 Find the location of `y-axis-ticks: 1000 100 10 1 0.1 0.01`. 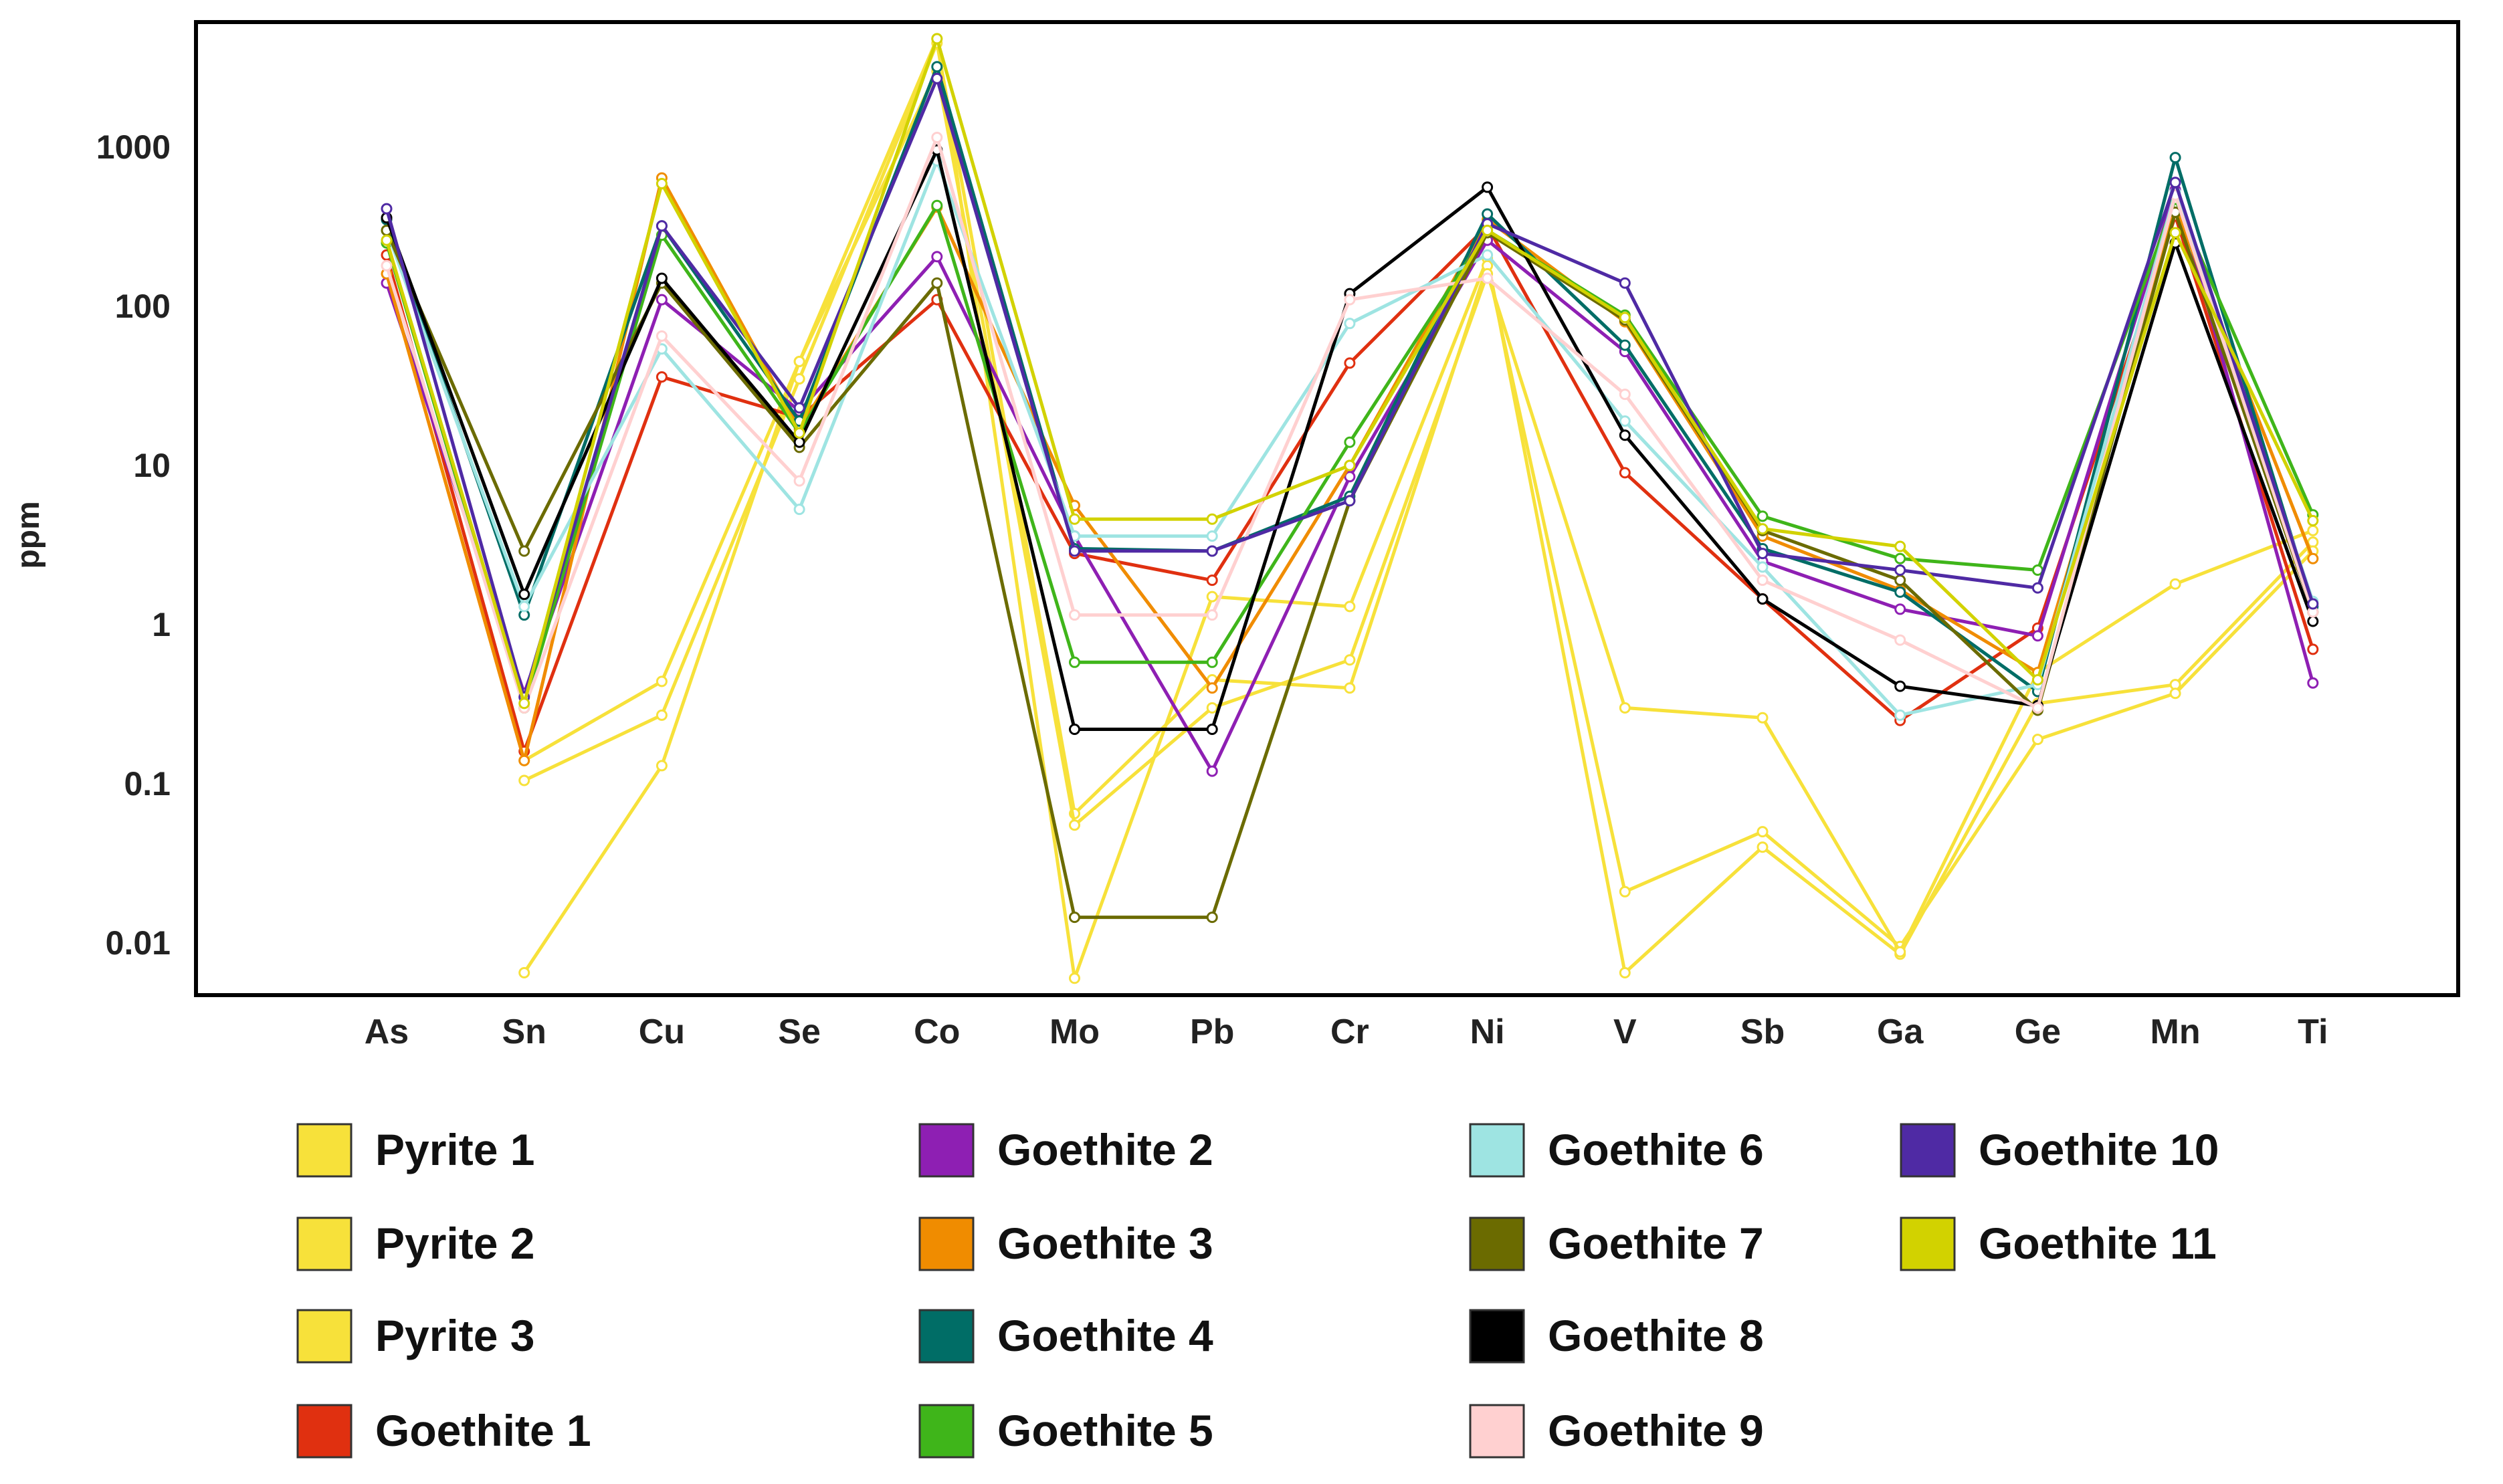

y-axis-ticks: 1000 100 10 1 0.1 0.01 is located at coordinates (133, 545).